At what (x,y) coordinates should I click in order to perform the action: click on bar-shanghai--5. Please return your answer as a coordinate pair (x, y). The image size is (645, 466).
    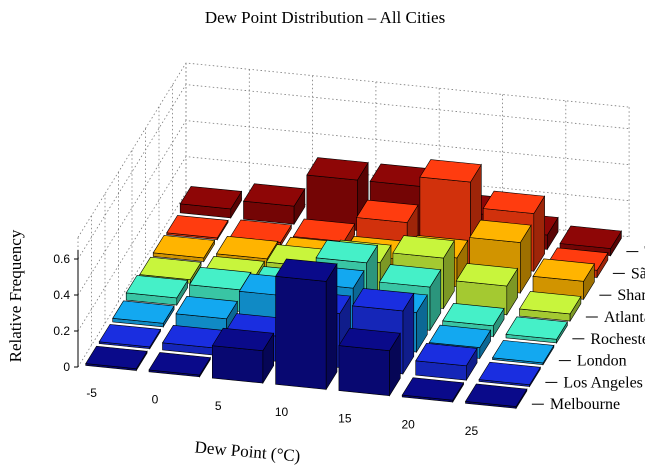
    Looking at the image, I should click on (184, 249).